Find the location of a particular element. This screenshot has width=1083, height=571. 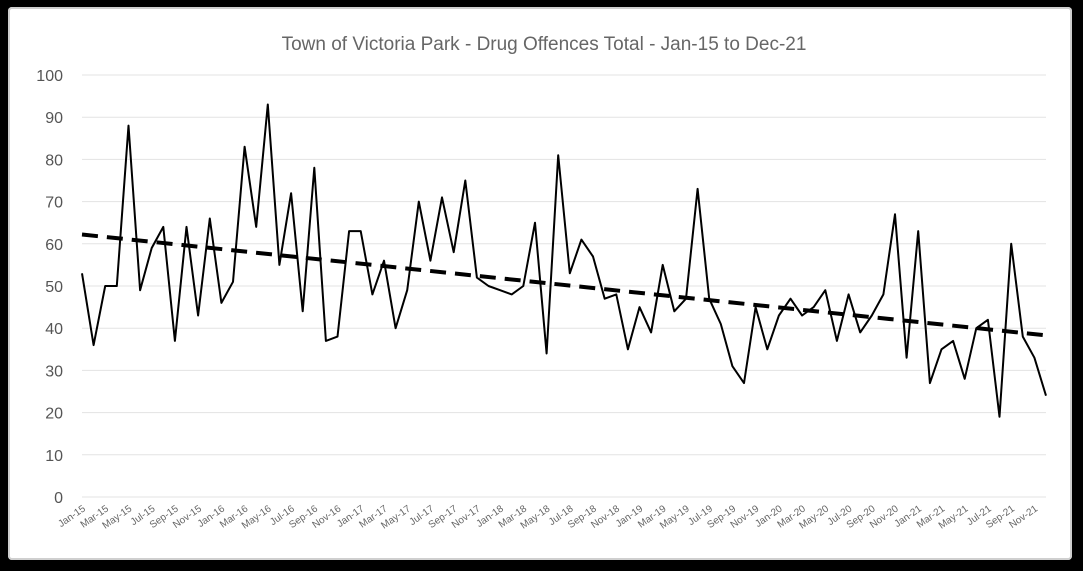

y-tick-label: 60 is located at coordinates (54, 245).